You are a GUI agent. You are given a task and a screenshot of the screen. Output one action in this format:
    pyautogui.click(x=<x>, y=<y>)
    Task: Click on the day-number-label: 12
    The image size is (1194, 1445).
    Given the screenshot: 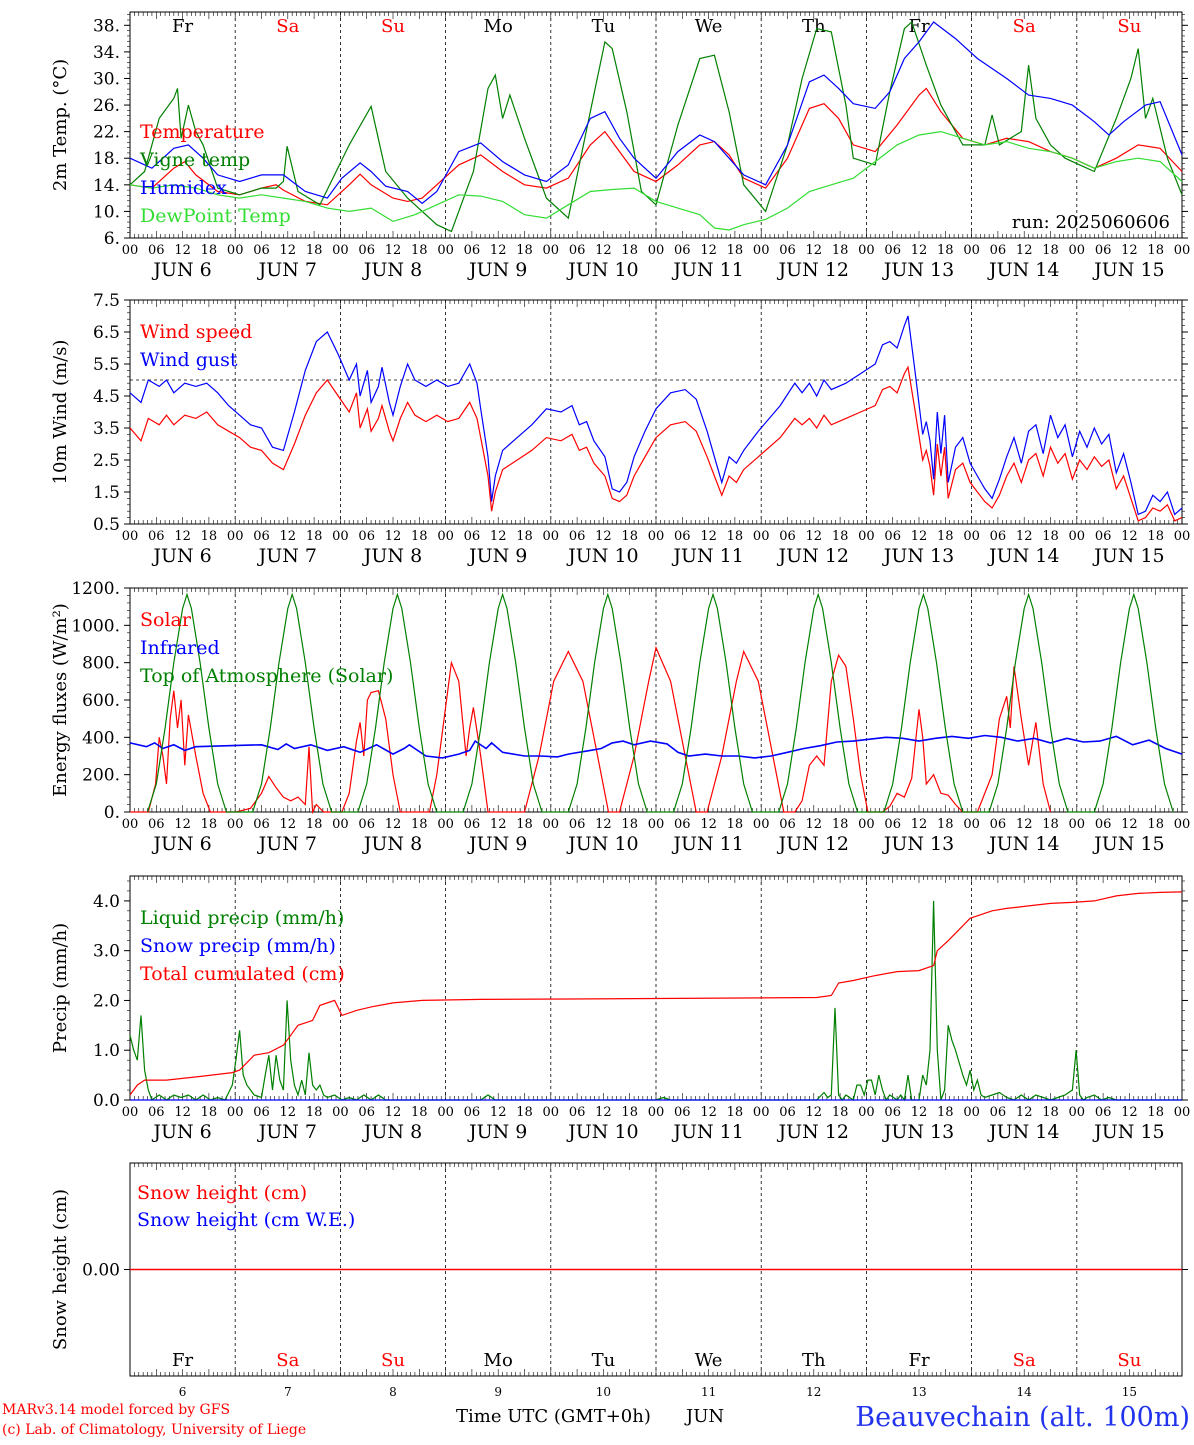 What is the action you would take?
    pyautogui.click(x=813, y=1392)
    